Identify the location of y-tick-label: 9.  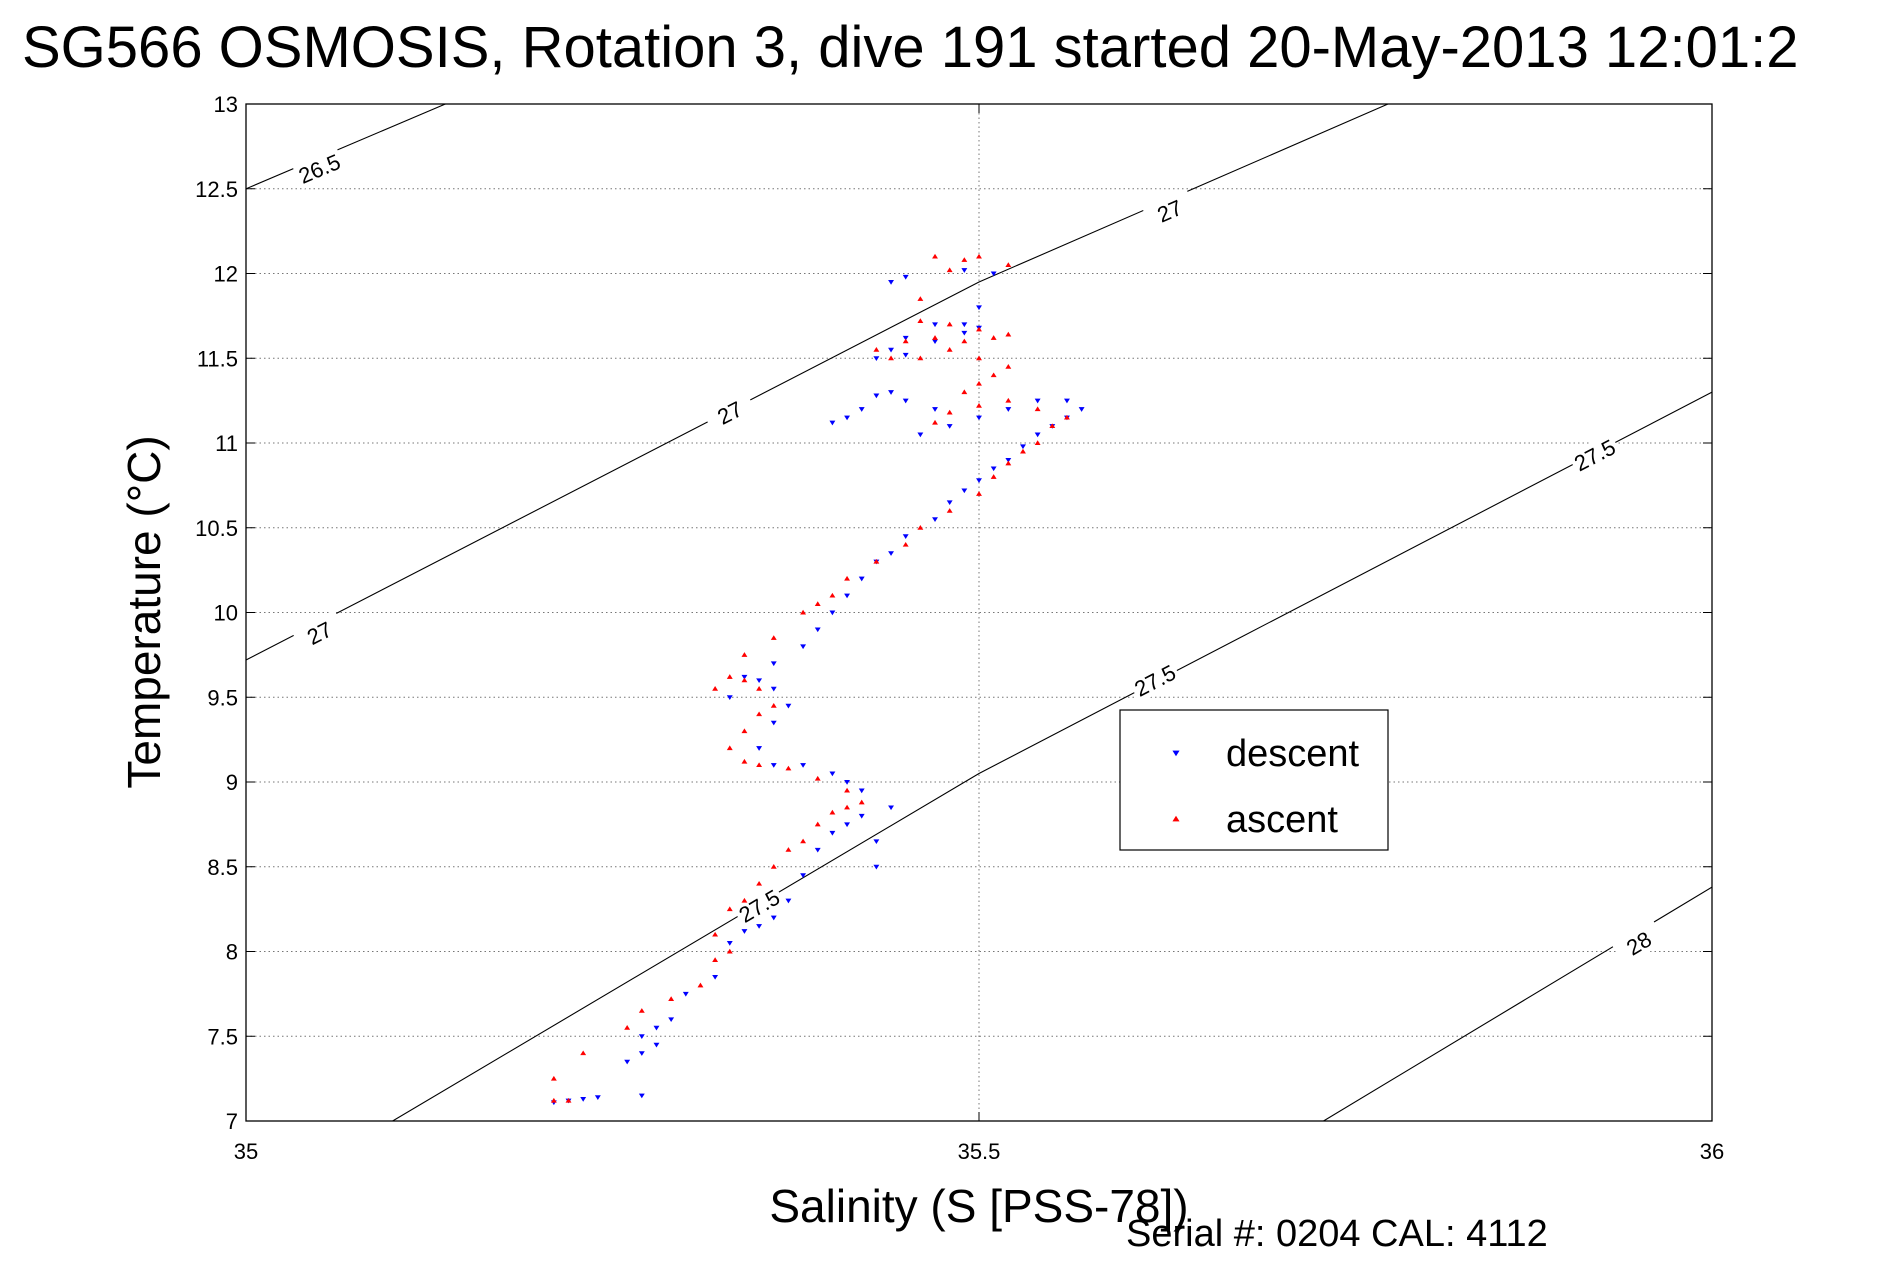
(232, 782).